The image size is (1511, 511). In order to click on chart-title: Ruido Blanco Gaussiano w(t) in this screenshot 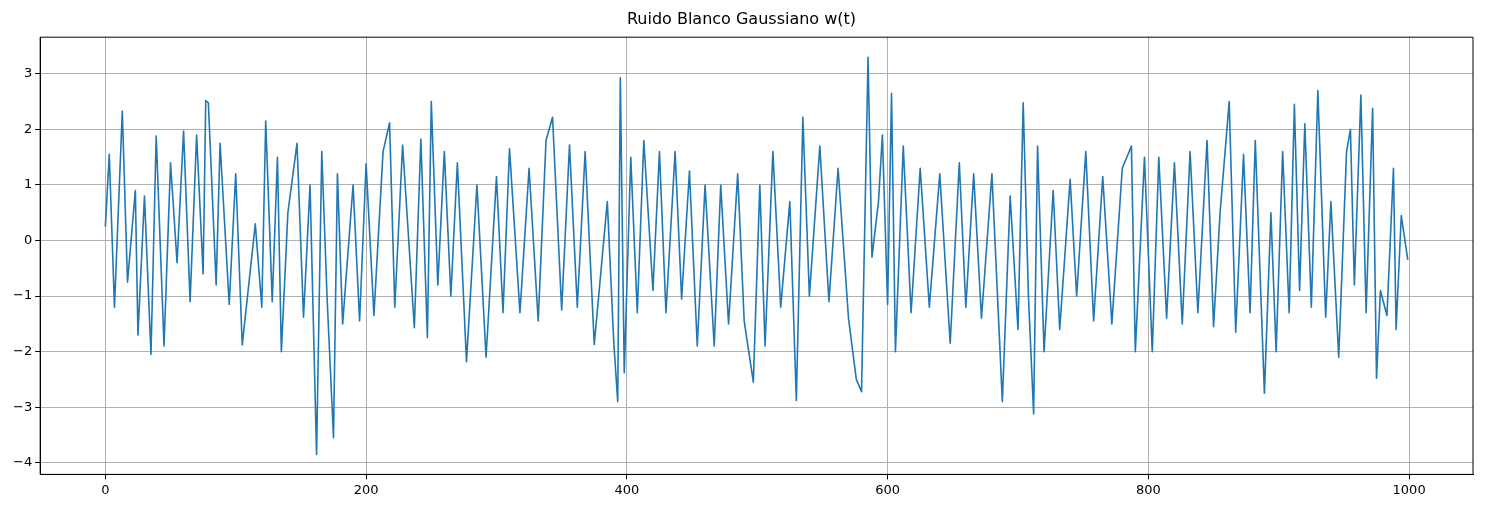, I will do `click(741, 18)`.